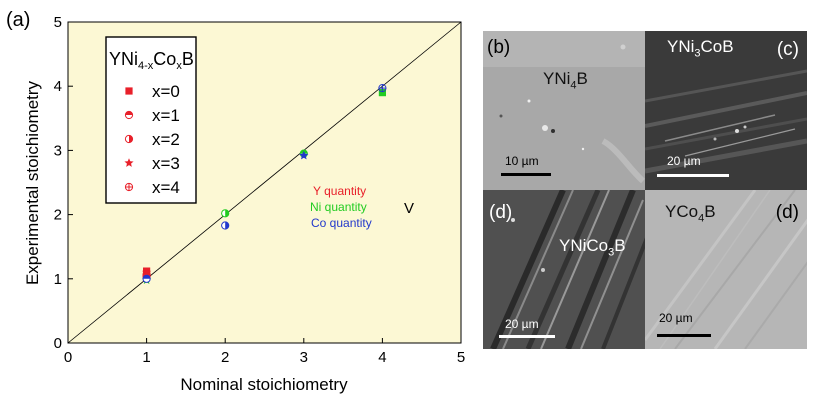  What do you see at coordinates (338, 207) in the screenshot?
I see `color-key-ni: Ni quantity` at bounding box center [338, 207].